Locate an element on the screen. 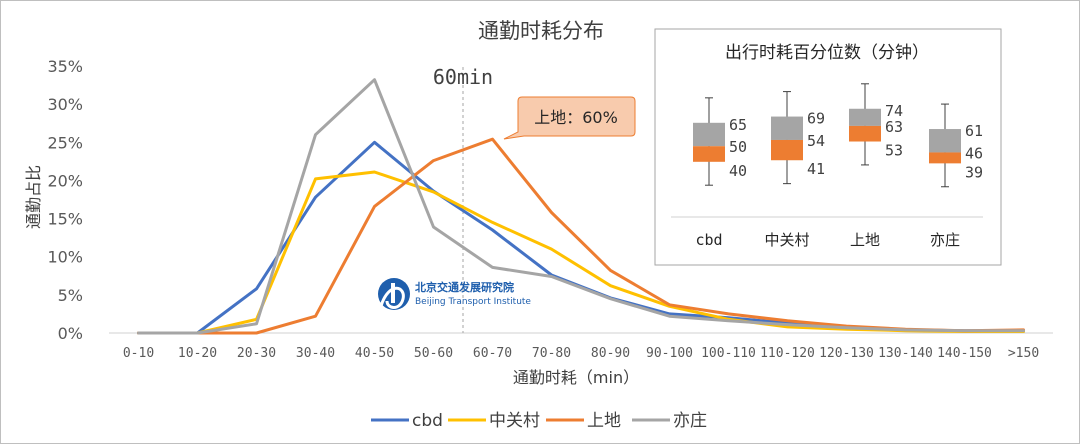 The width and height of the screenshot is (1080, 444). box-value-label: 41 is located at coordinates (816, 169).